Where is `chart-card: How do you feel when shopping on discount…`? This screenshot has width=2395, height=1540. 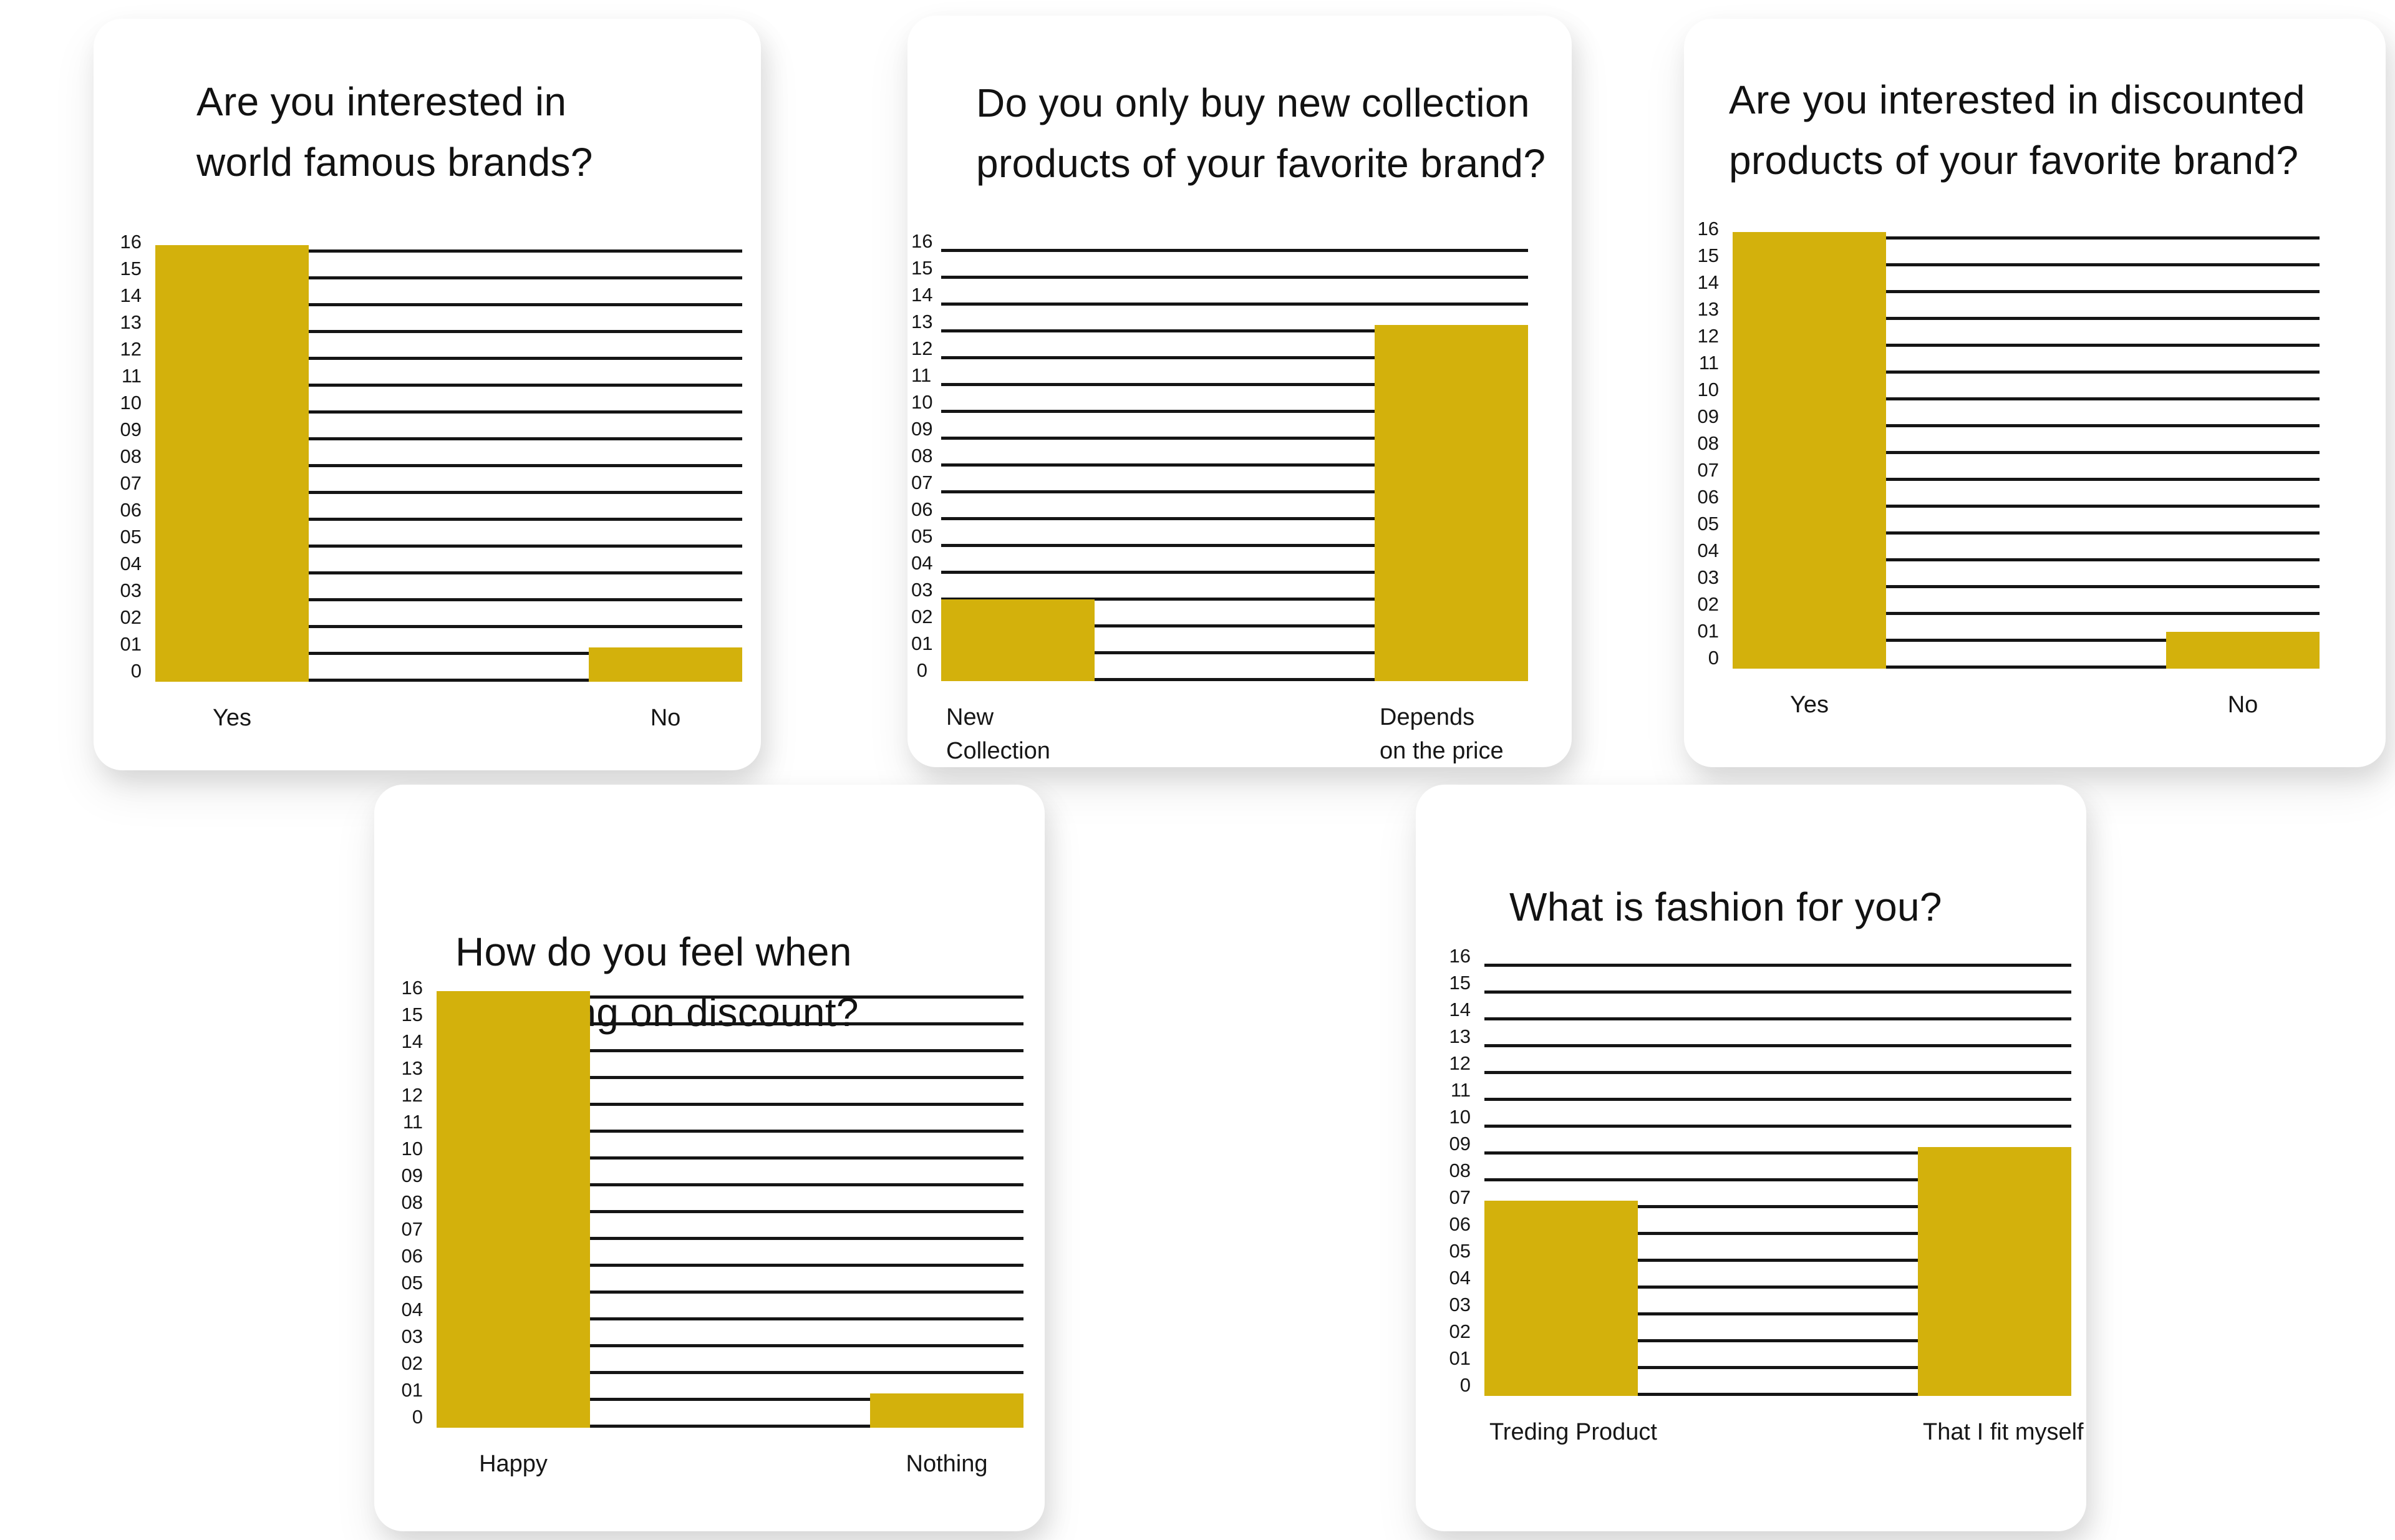
chart-card: How do you feel when shopping on discount… is located at coordinates (709, 1158).